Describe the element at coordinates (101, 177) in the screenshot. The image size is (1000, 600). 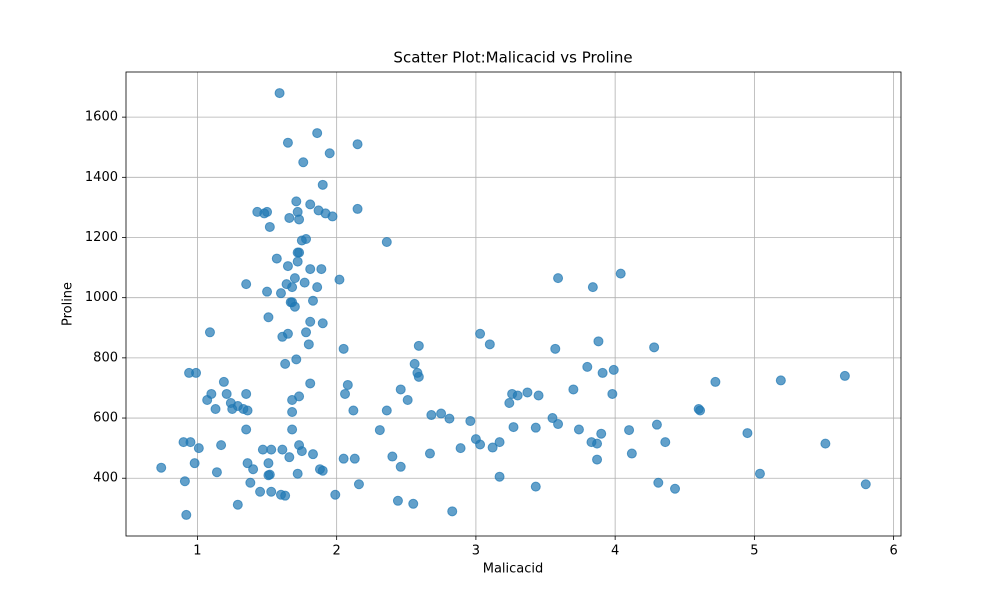
I see `y-tick-label: 1400` at that location.